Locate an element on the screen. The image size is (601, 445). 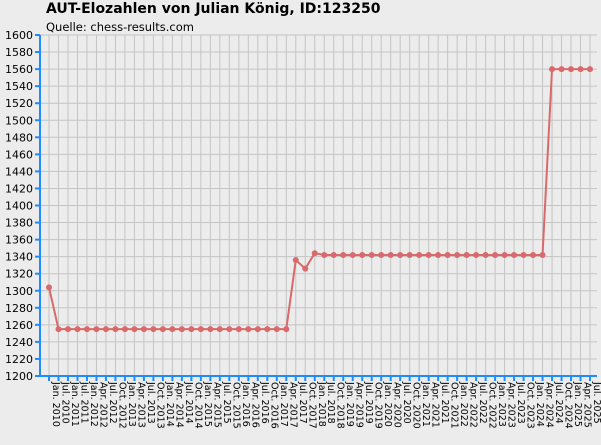
x-tick-label: Oct. 2020 is located at coordinates (416, 405).